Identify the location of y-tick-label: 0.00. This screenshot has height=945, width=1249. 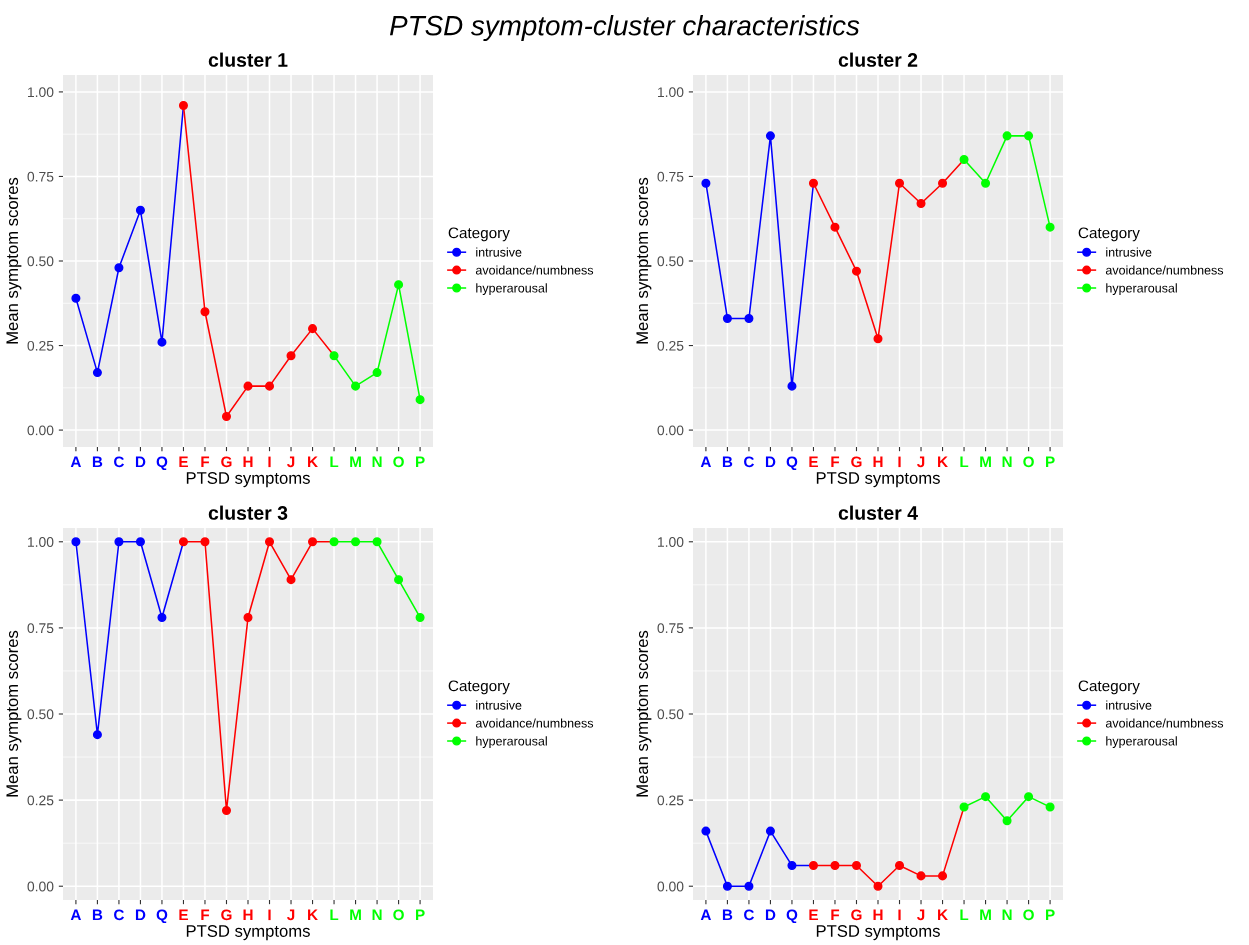
(40, 430).